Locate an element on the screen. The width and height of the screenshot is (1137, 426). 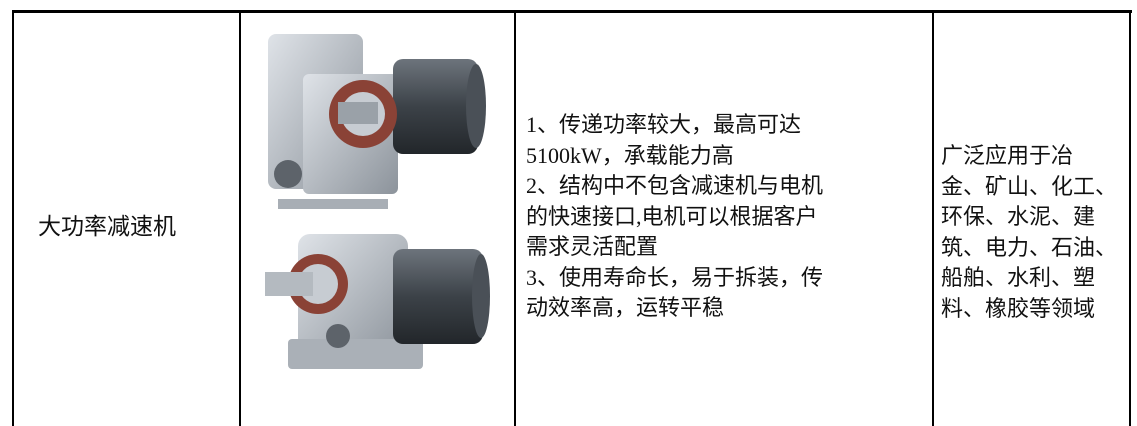
text-line: 环保、水泥、建 is located at coordinates (1018, 216).